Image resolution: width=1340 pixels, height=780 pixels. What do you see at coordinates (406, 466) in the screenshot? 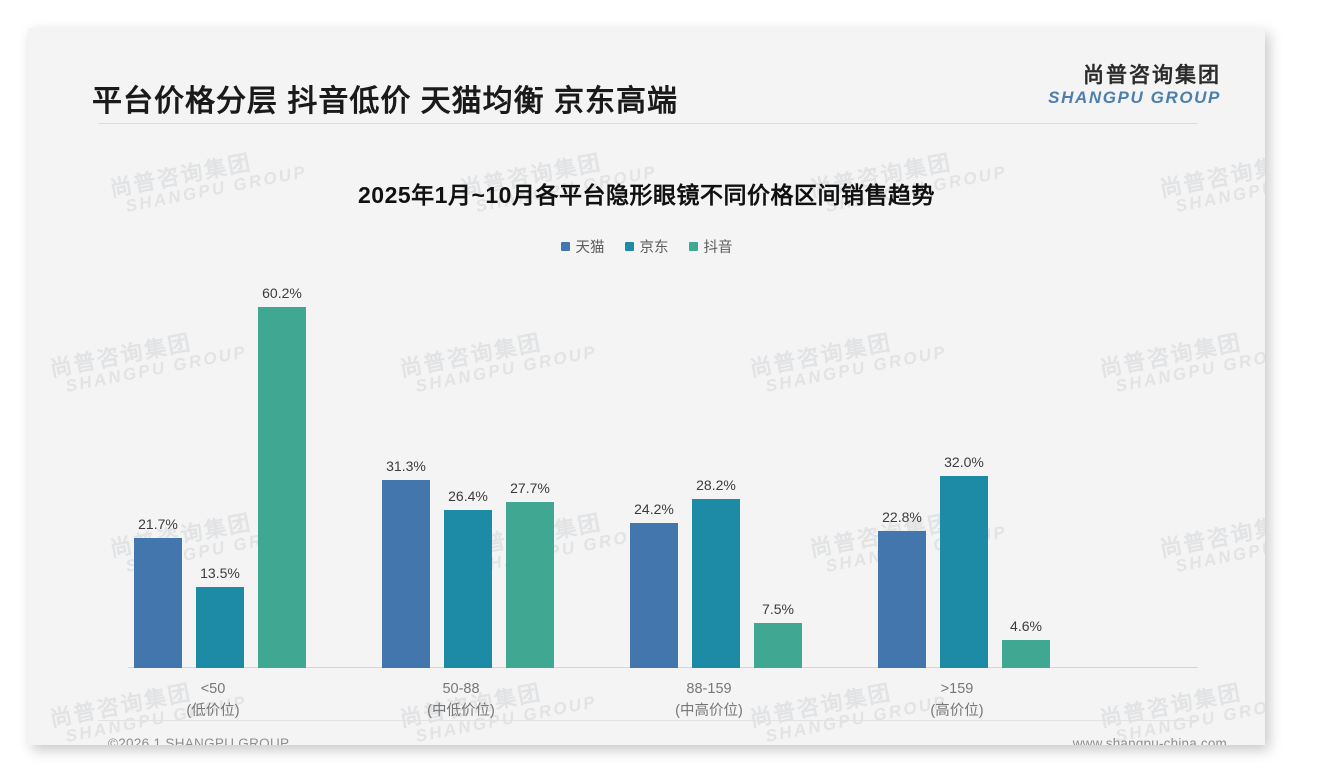
I see `bar-value-label: 31.3%` at bounding box center [406, 466].